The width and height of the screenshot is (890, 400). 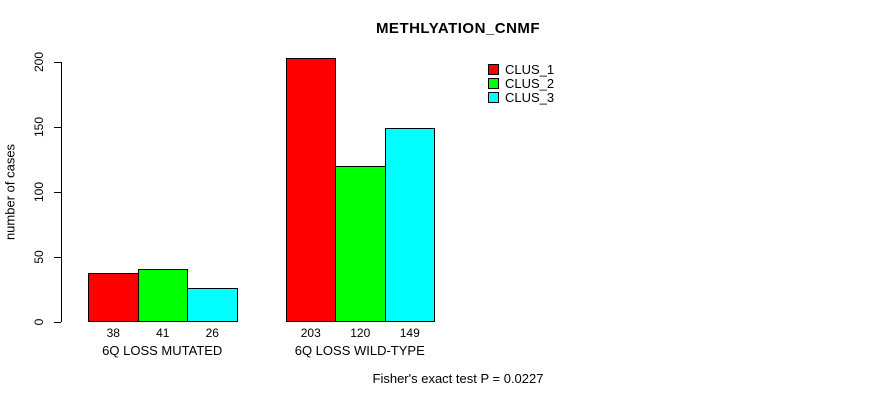 I want to click on legend-item: CLUS_1, so click(x=521, y=69).